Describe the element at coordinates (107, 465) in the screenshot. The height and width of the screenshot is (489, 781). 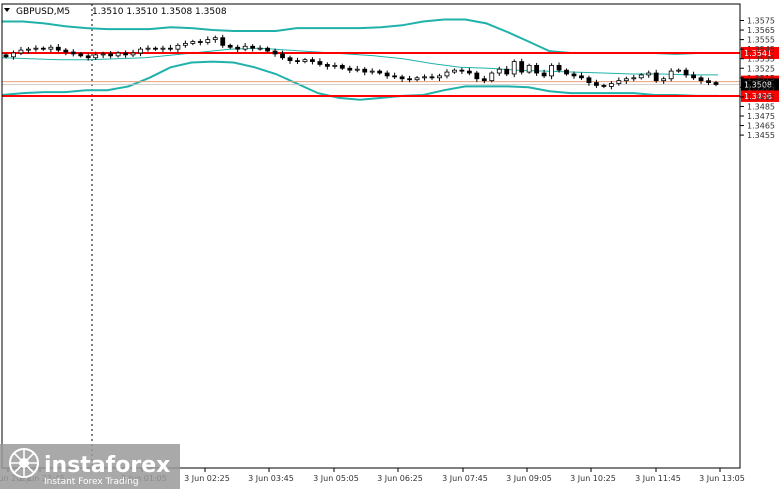
I see `watermark-brand: instaforex` at that location.